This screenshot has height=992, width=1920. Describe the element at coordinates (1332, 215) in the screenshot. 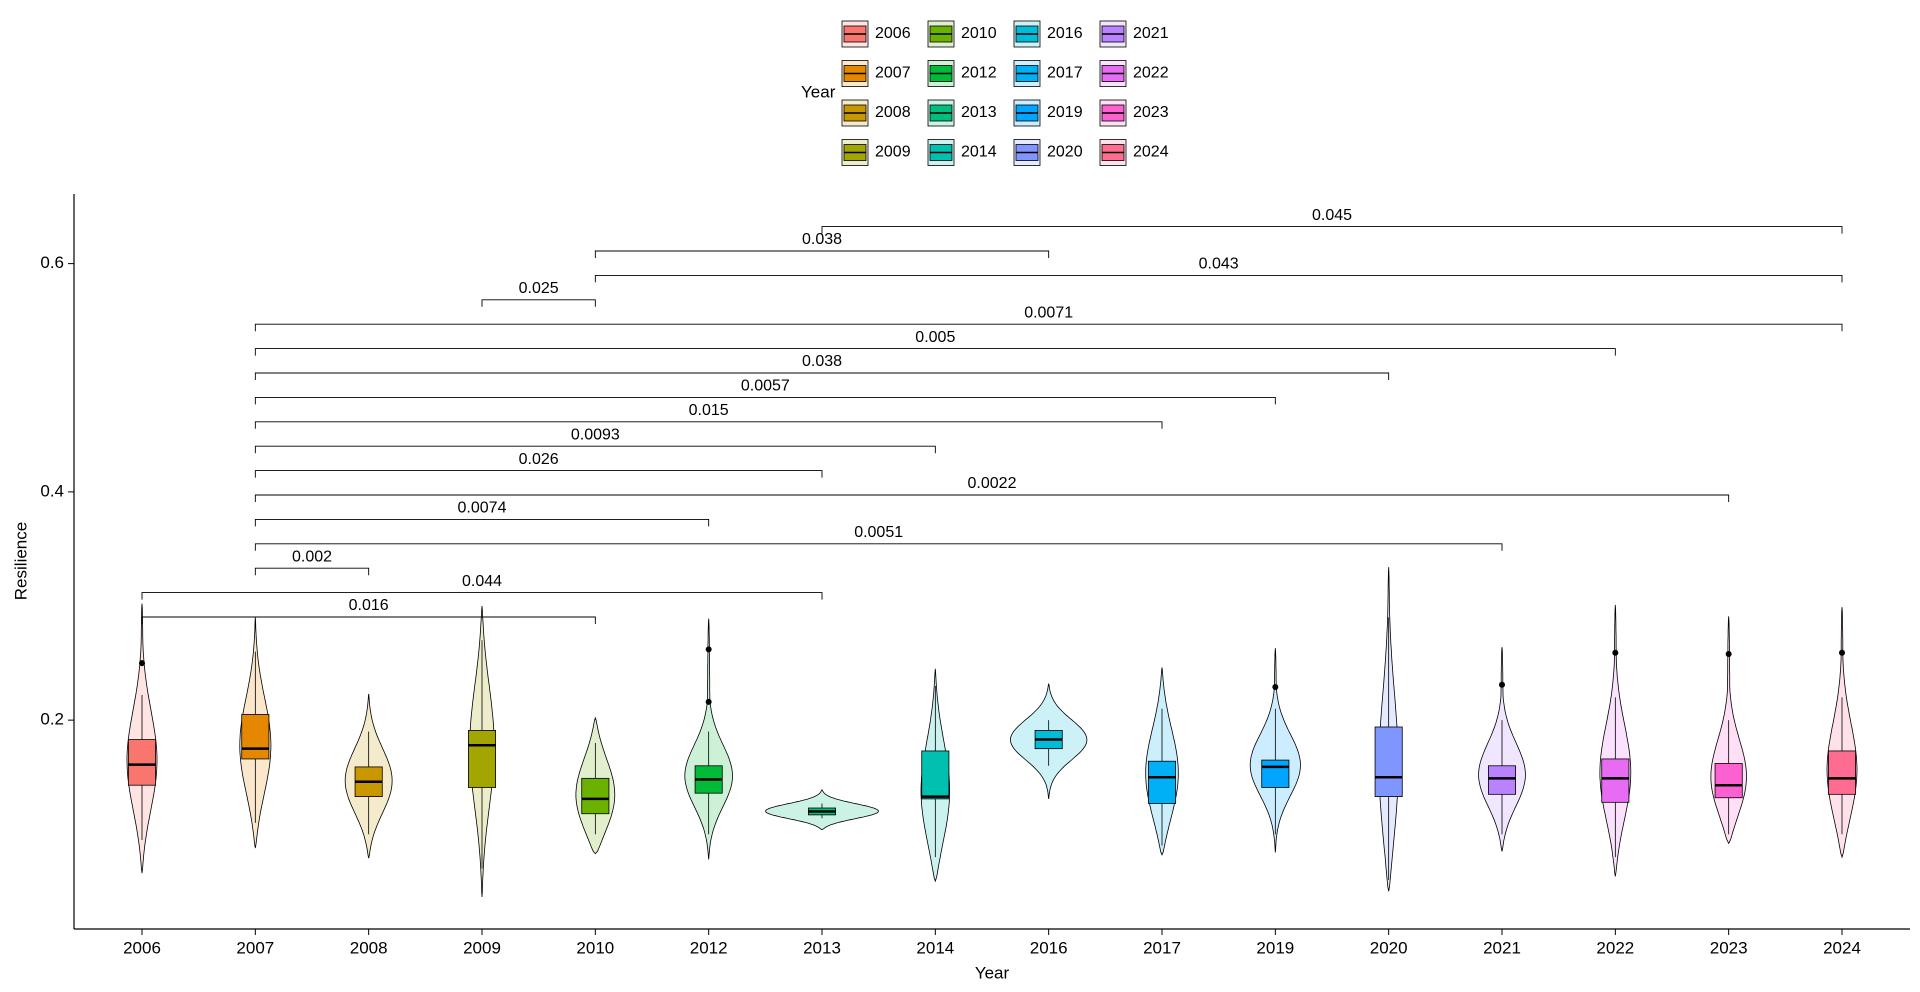

I see `p-value-label: 0.045` at that location.